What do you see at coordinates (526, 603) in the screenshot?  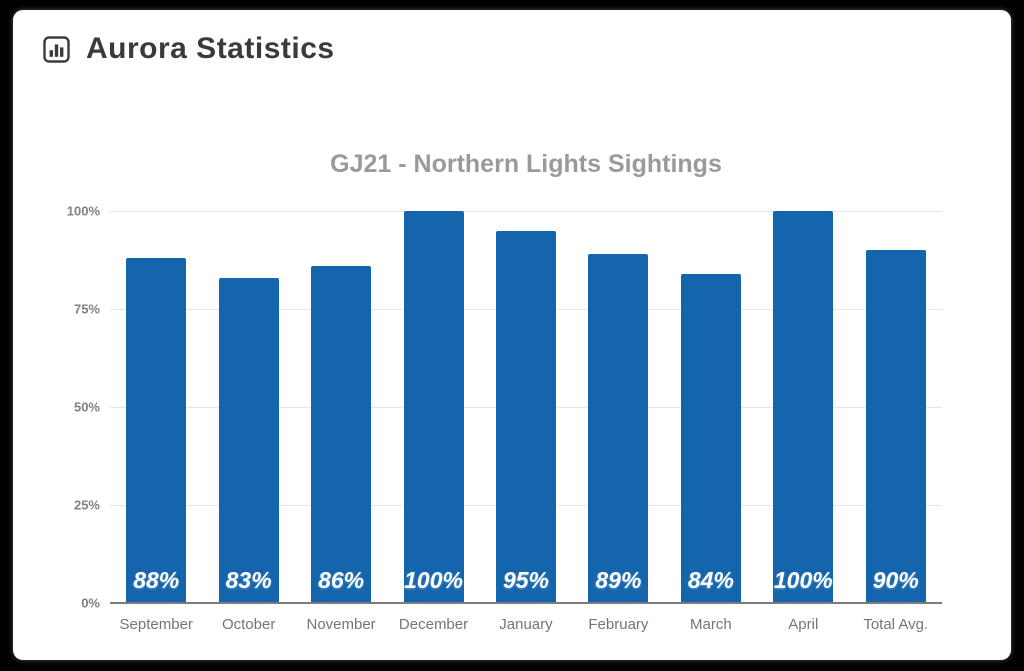 I see `x-axis-line` at bounding box center [526, 603].